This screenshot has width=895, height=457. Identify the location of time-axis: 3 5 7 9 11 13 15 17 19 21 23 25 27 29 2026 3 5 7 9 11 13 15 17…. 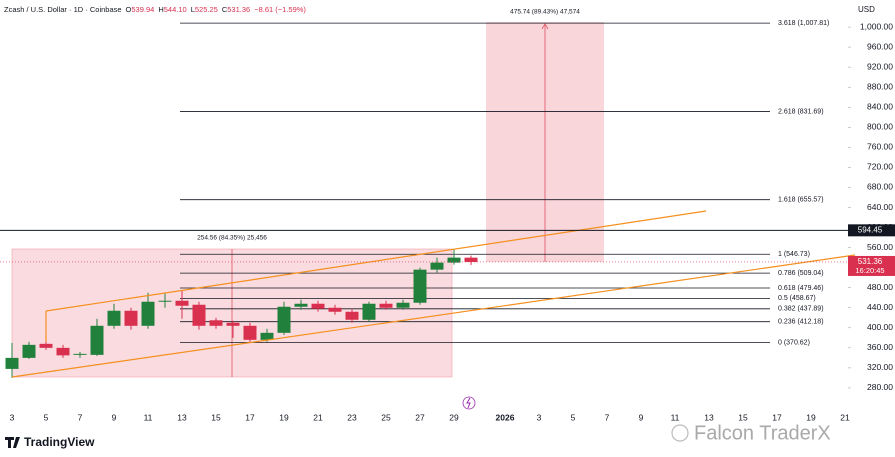
(430, 417).